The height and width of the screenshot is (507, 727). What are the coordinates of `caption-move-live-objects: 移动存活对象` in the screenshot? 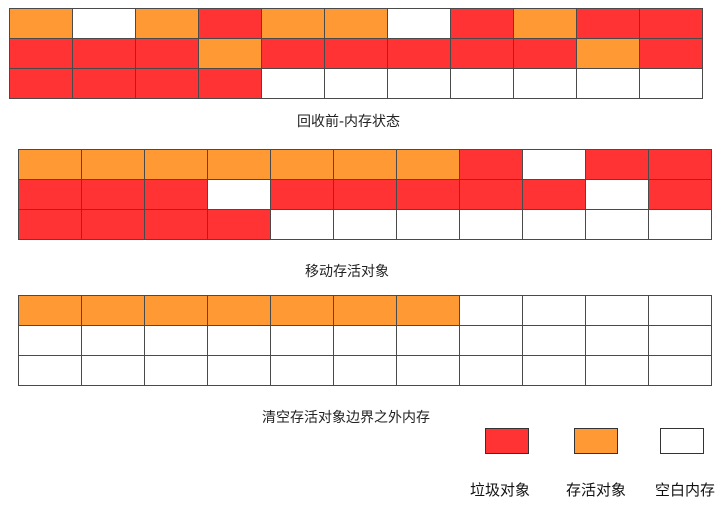 It's located at (347, 272).